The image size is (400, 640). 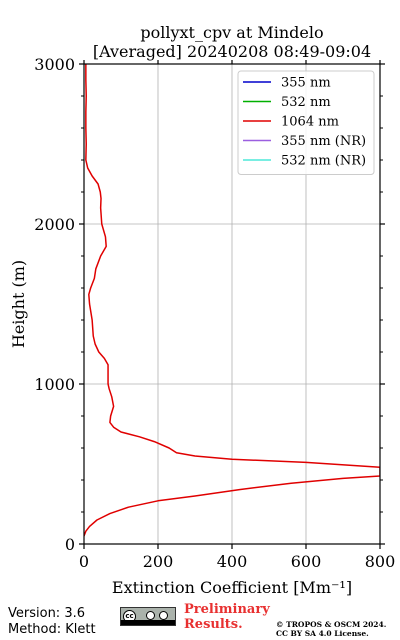 I want to click on x-tick-label: 600, so click(x=306, y=561).